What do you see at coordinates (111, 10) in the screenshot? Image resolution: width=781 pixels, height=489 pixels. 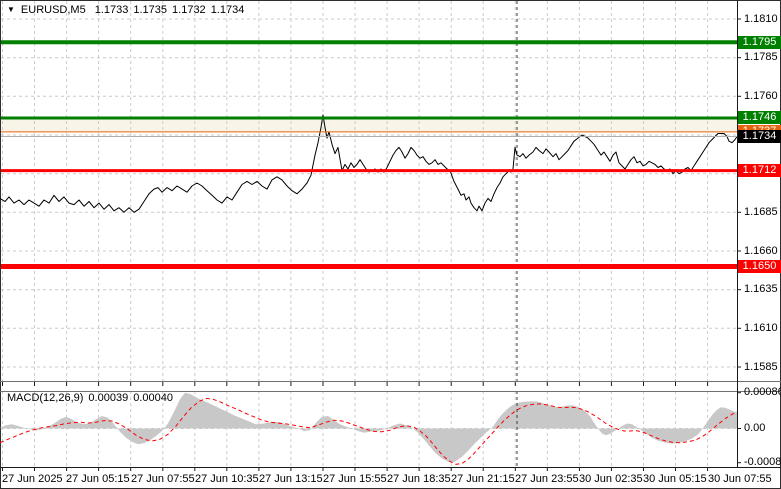 I see `ohlc-open: 1.1733` at bounding box center [111, 10].